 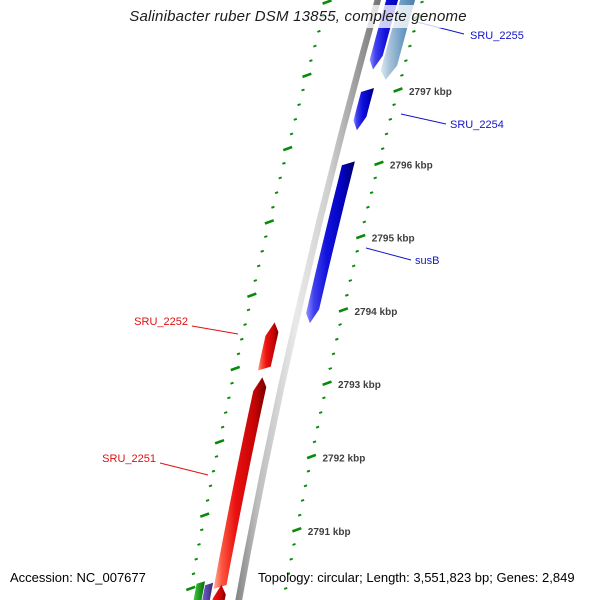 What do you see at coordinates (216, 592) in the screenshot?
I see `gene-arrow-unnamed-bottom` at bounding box center [216, 592].